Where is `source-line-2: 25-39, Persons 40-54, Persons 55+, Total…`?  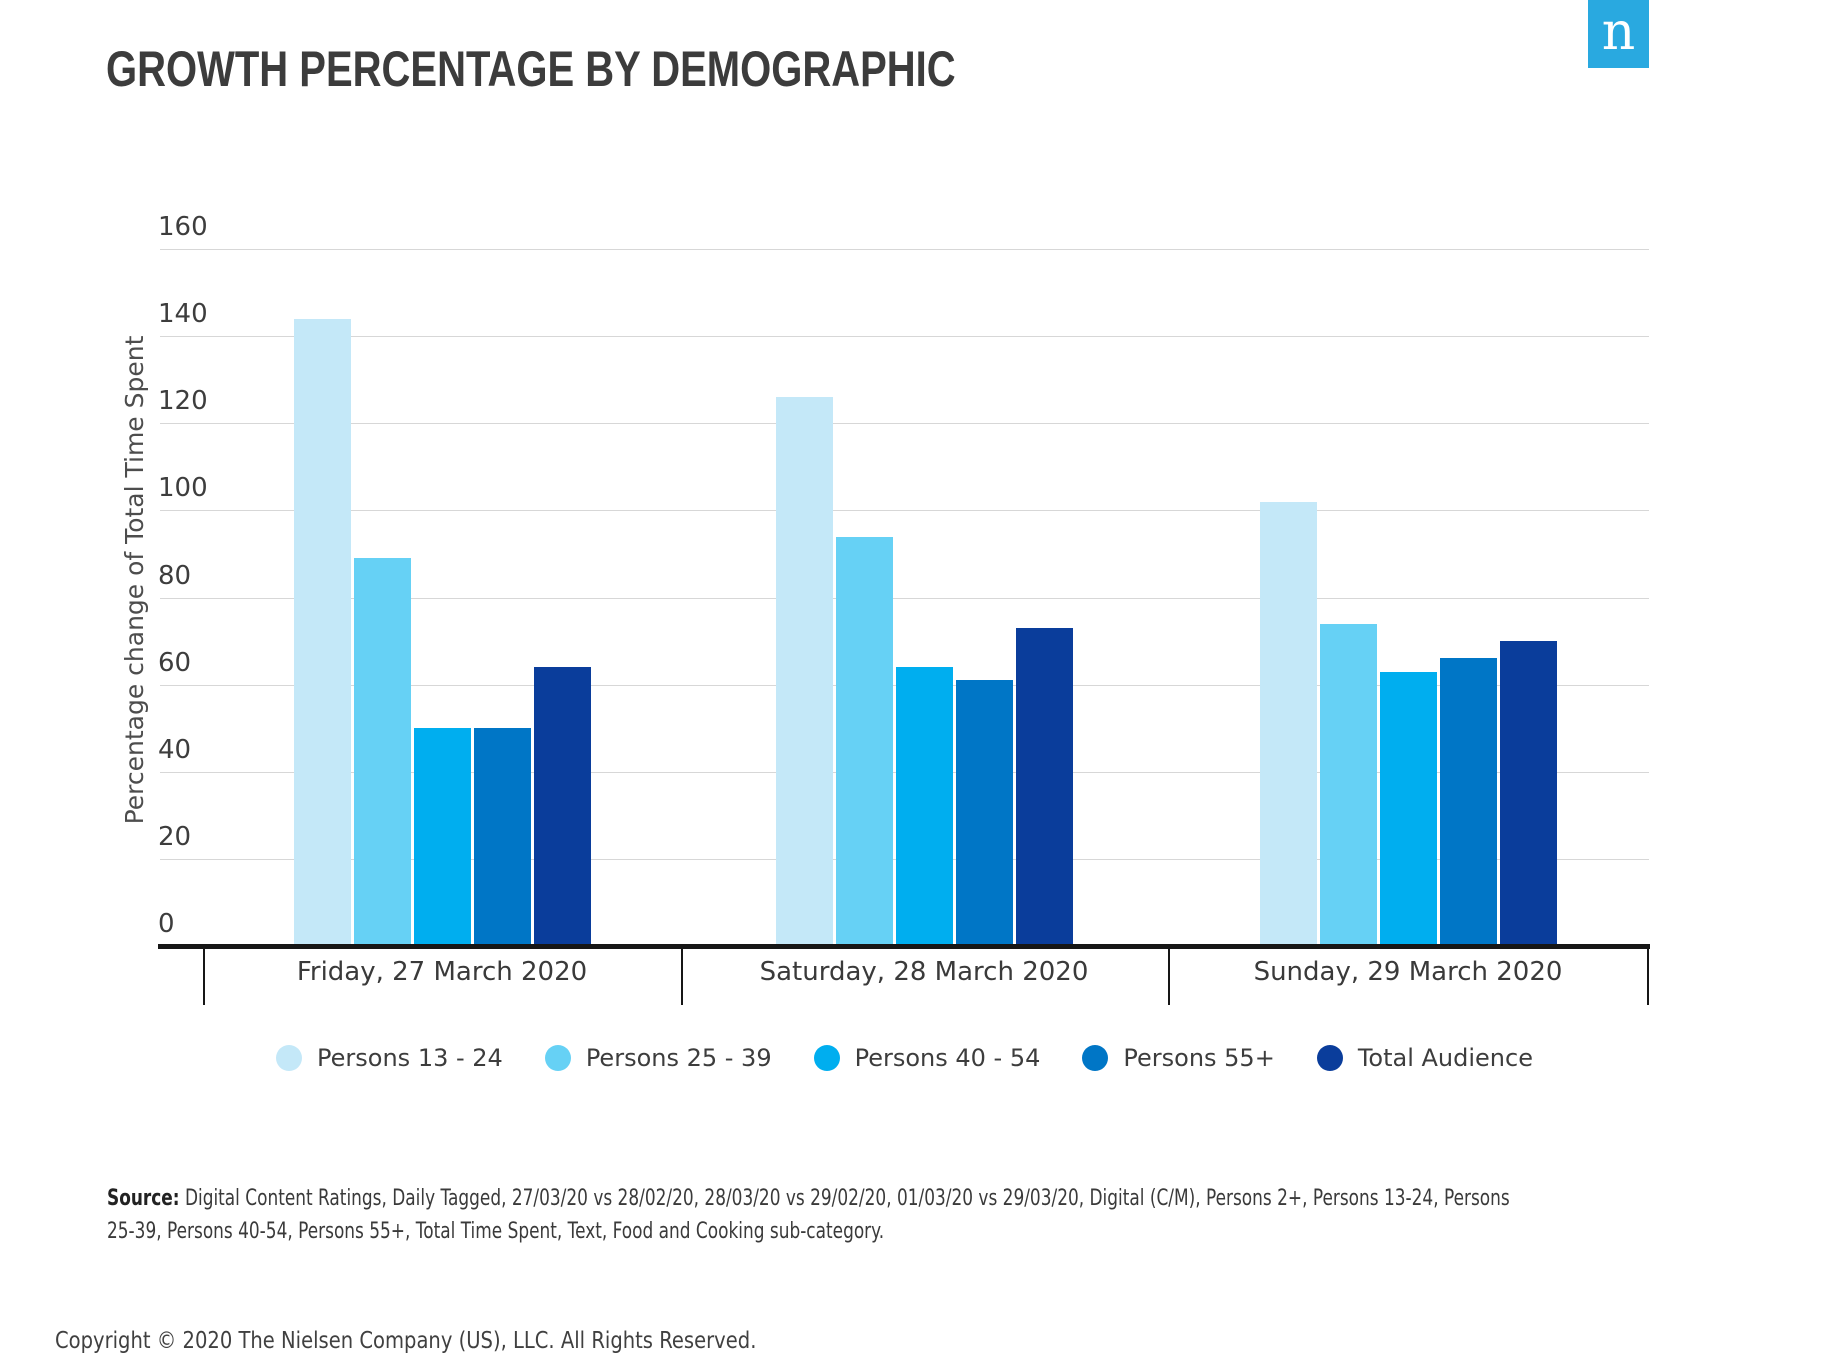
source-line-2: 25-39, Persons 40-54, Persons 55+, Total… is located at coordinates (496, 1231).